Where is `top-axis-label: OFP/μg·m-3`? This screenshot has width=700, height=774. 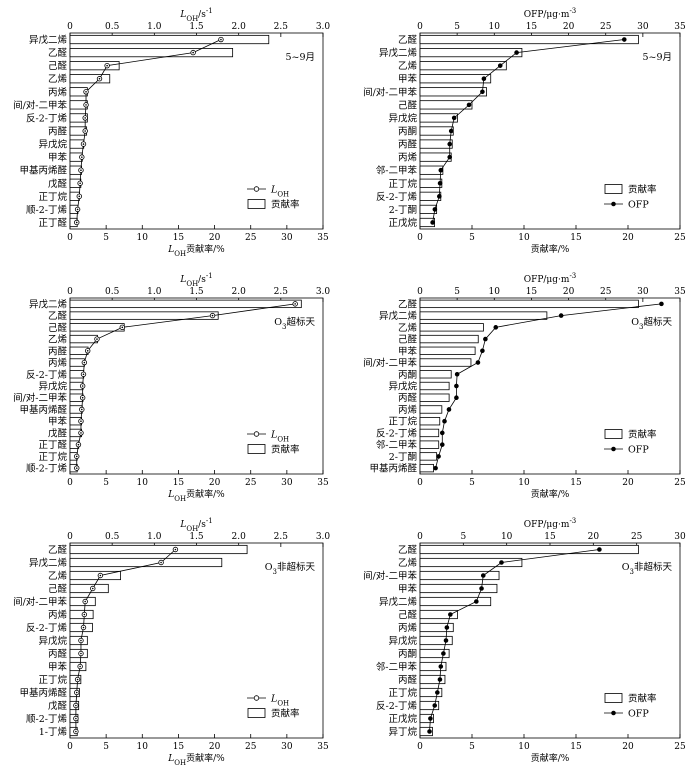
top-axis-label: OFP/μg·m-3 is located at coordinates (550, 278).